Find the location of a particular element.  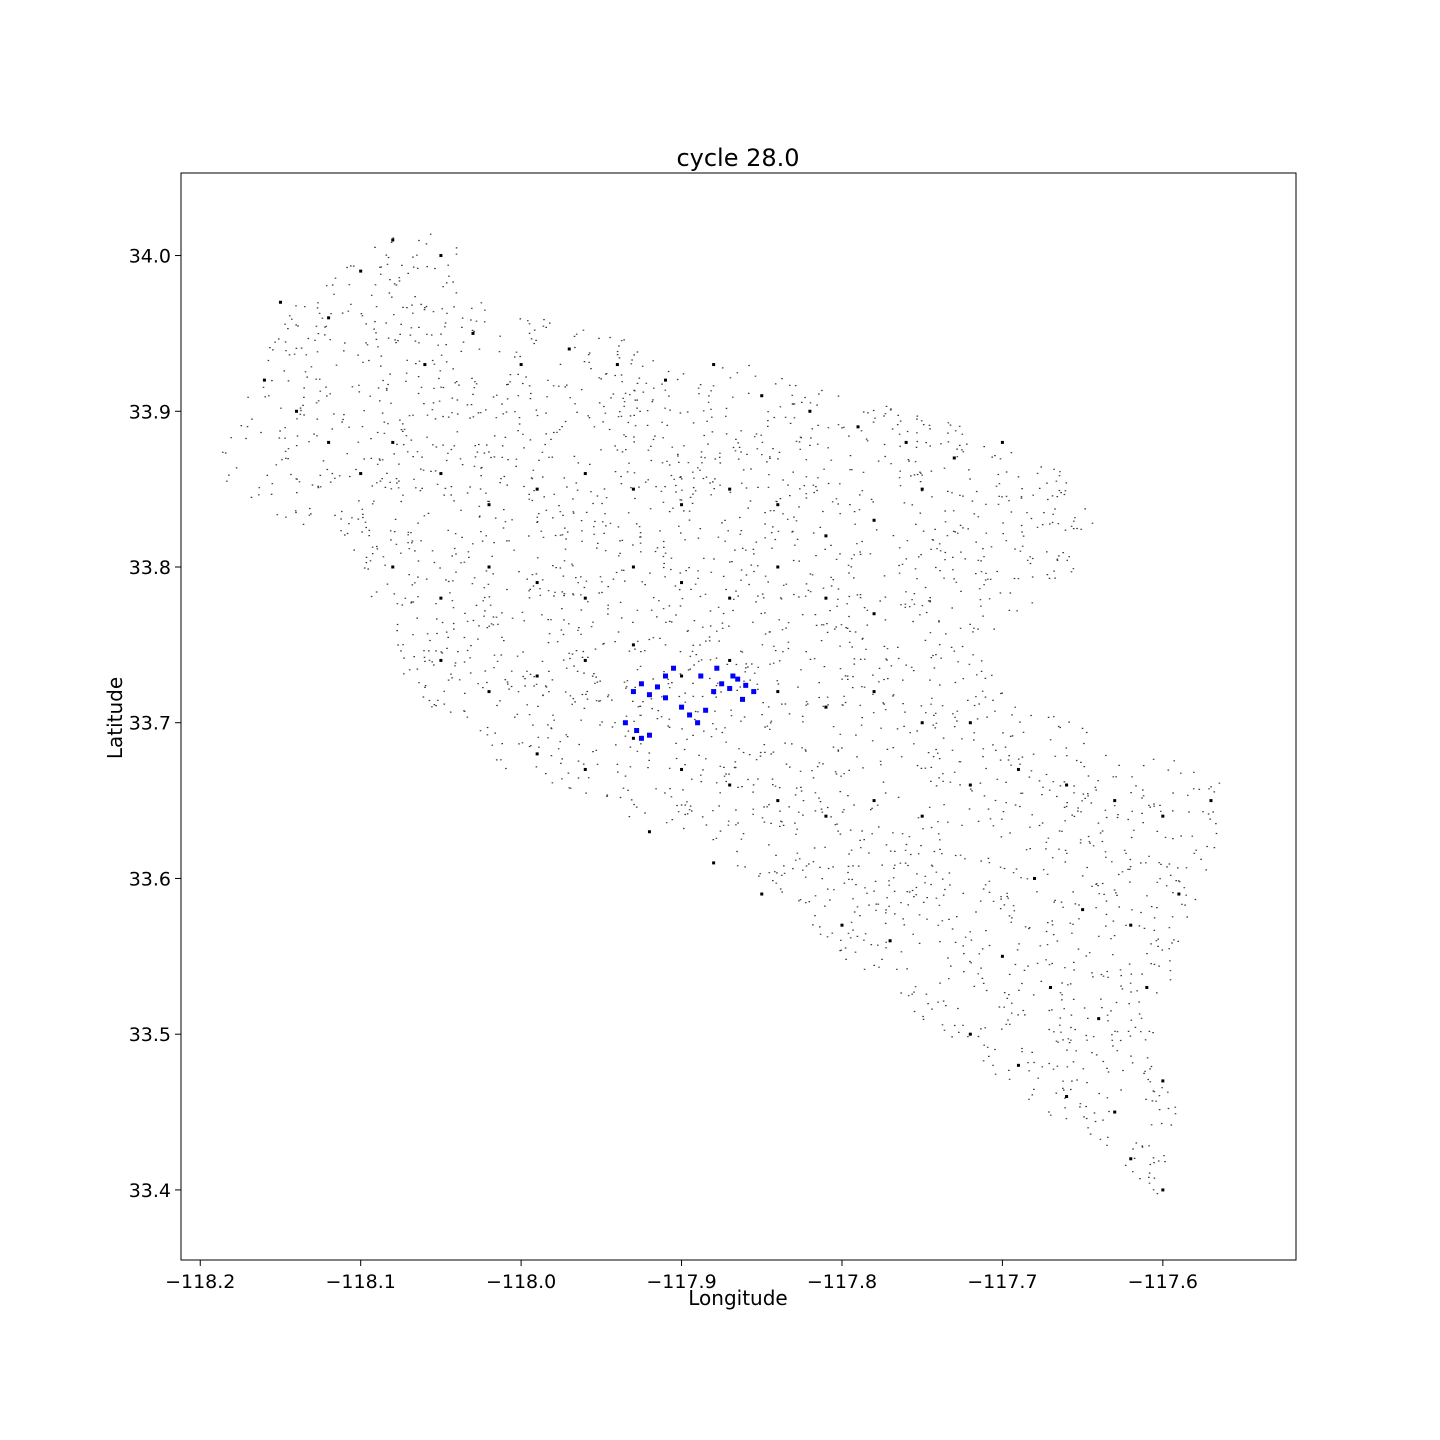

y-axis-ticks: 33.4 33.5 33.6 33.7 33.8 33.9 34.0 is located at coordinates (155, 724).